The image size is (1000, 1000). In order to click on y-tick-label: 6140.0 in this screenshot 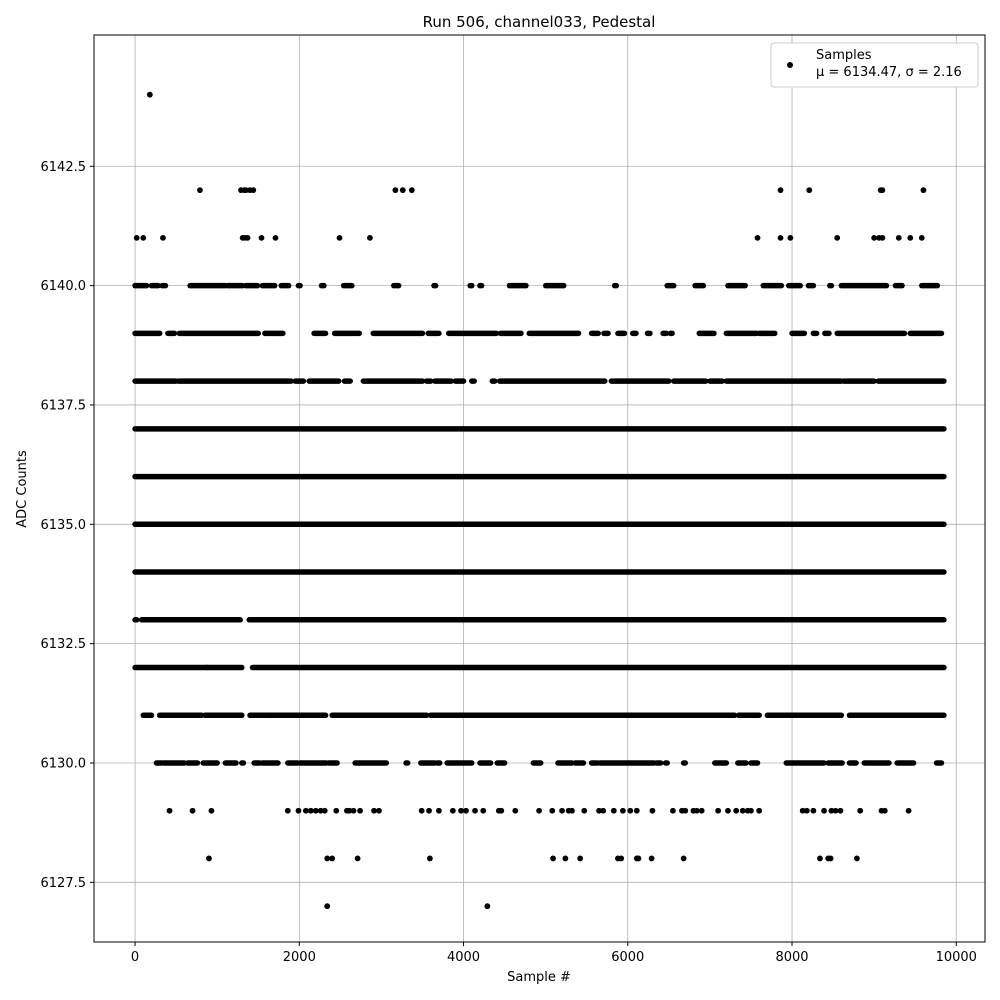, I will do `click(64, 286)`.